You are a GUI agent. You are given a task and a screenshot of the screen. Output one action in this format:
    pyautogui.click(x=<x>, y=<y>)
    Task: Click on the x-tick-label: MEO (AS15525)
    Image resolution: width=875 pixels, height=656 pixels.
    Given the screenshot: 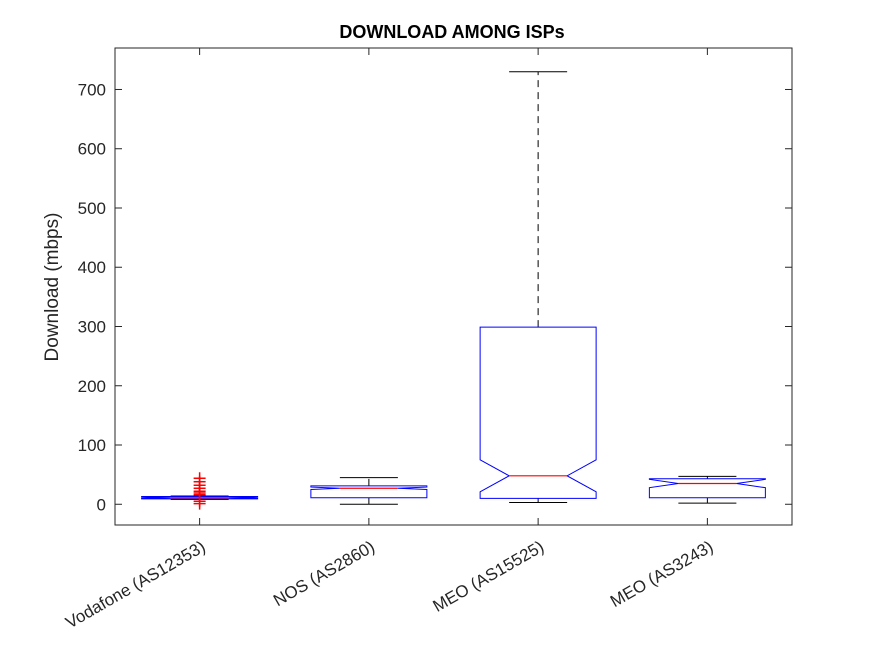 What is the action you would take?
    pyautogui.click(x=489, y=576)
    